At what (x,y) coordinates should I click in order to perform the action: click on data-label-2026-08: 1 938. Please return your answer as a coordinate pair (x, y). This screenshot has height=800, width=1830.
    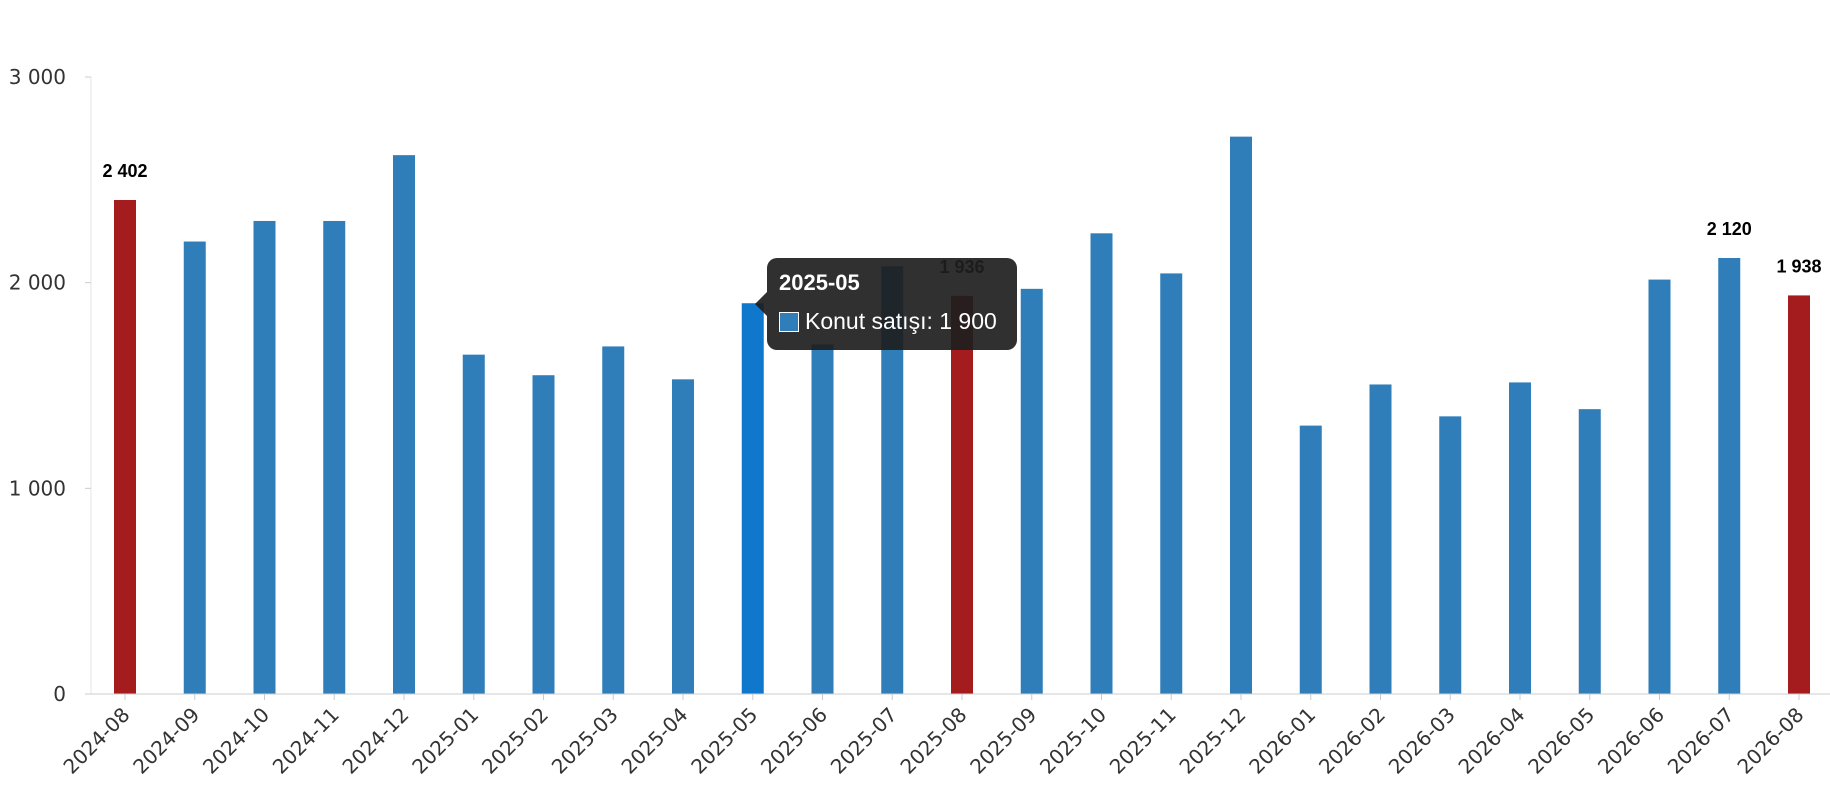
    Looking at the image, I should click on (1798, 266).